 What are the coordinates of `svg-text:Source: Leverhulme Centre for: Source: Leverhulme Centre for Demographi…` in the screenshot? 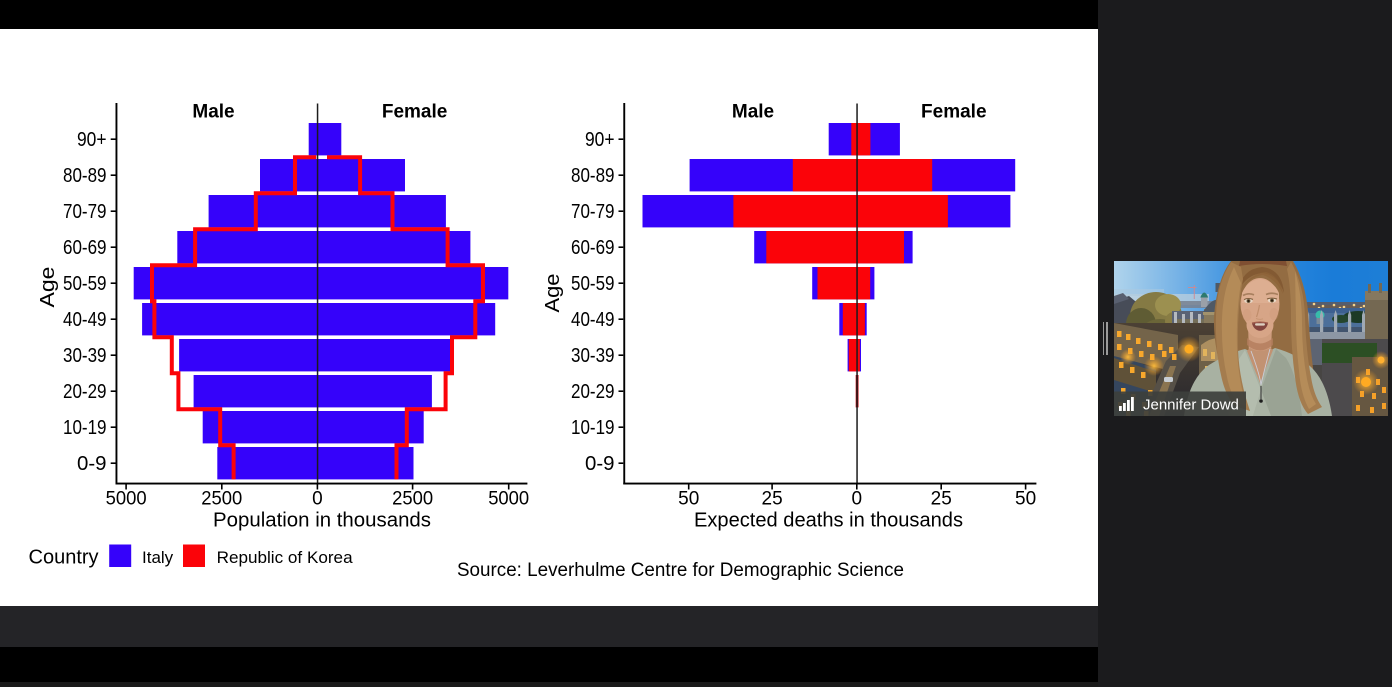 It's located at (680, 570).